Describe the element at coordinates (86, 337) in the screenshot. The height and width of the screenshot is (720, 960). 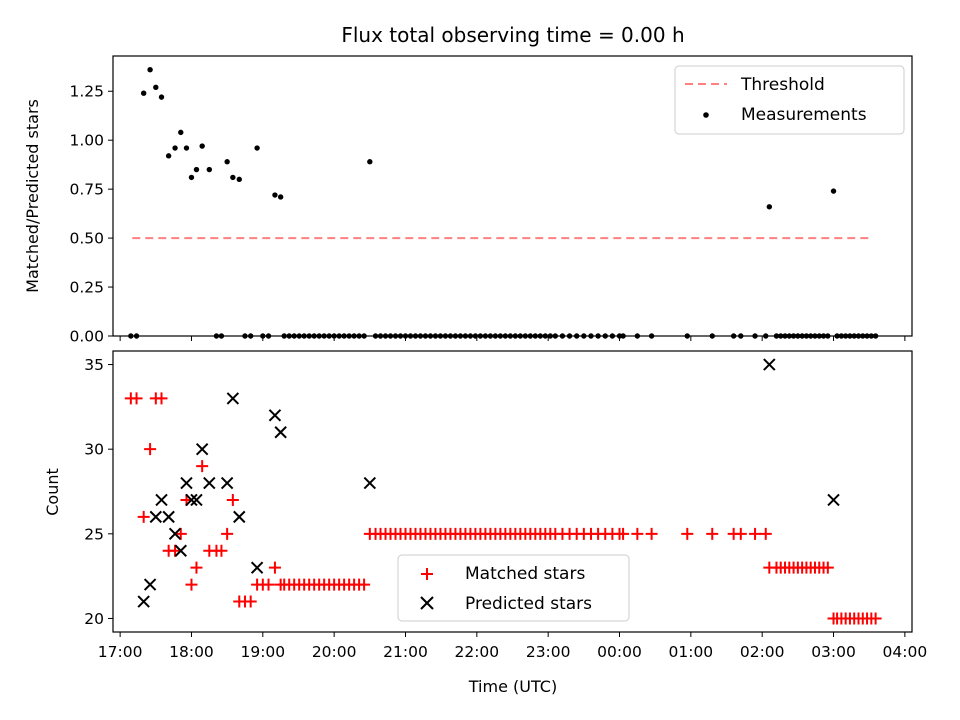
I see `top-y-tick-label: 0.00` at that location.